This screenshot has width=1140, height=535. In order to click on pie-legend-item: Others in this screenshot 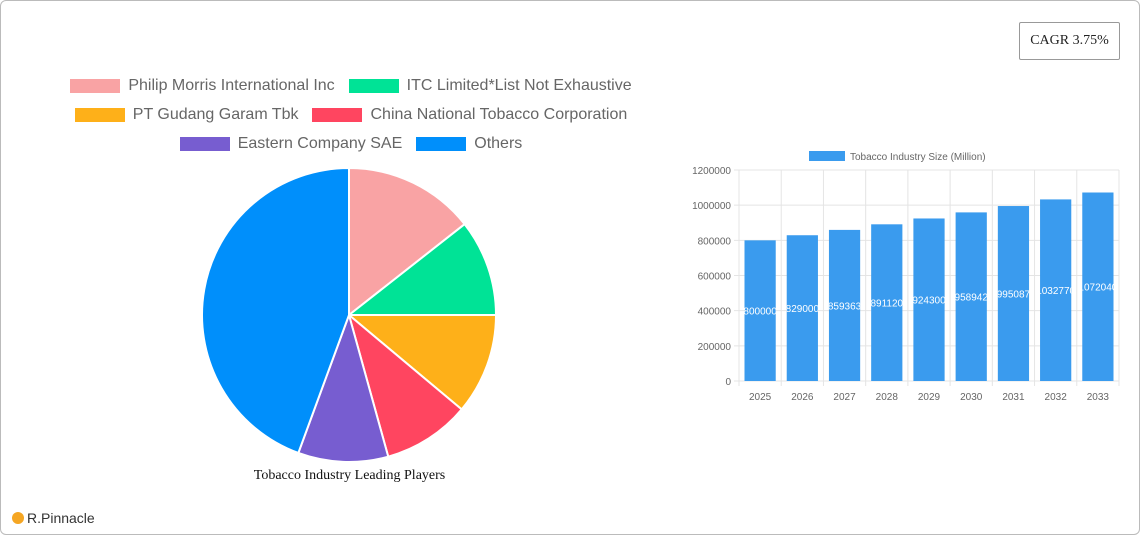, I will do `click(469, 144)`.